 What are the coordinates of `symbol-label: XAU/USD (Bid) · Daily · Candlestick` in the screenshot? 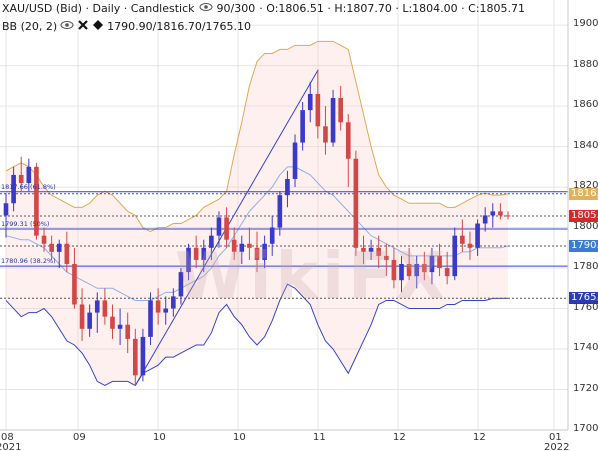 It's located at (98, 8).